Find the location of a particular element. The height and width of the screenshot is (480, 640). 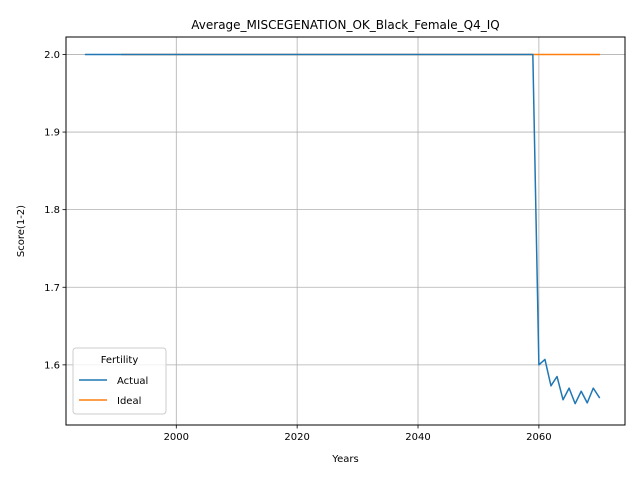

y-ticks: 1.6 1.7 1.8 1.9 2.0 is located at coordinates (55, 210).